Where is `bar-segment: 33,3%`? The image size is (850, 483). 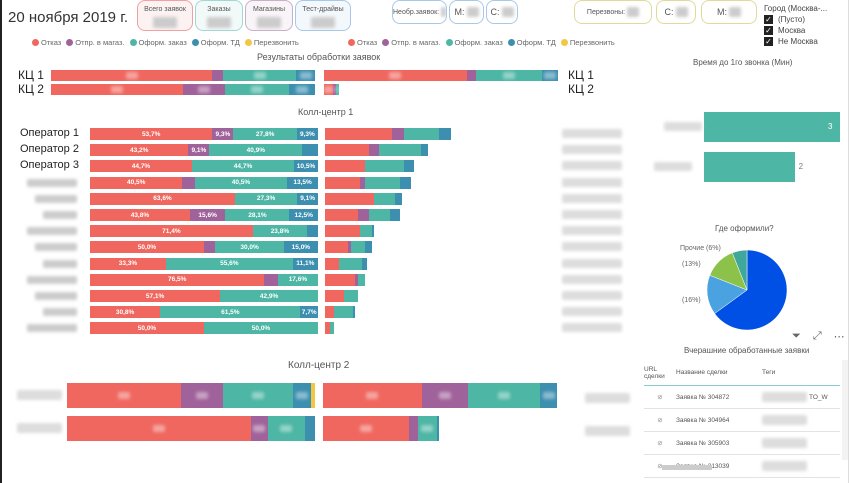
bar-segment: 33,3% is located at coordinates (128, 263).